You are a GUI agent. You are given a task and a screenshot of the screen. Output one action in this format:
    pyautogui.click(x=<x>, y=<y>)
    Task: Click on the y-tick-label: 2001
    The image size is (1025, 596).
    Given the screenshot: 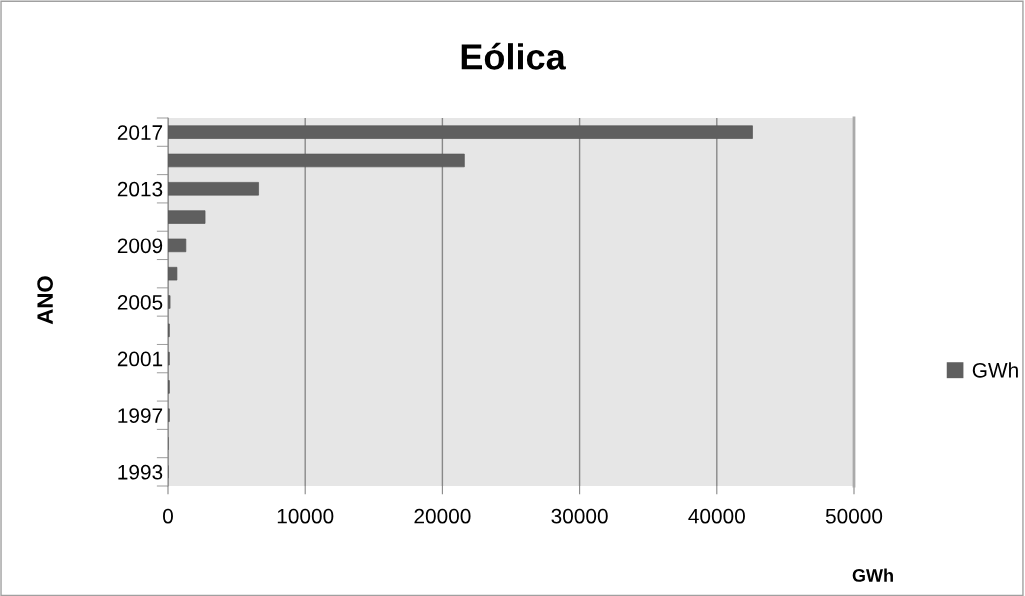 What is the action you would take?
    pyautogui.click(x=140, y=359)
    